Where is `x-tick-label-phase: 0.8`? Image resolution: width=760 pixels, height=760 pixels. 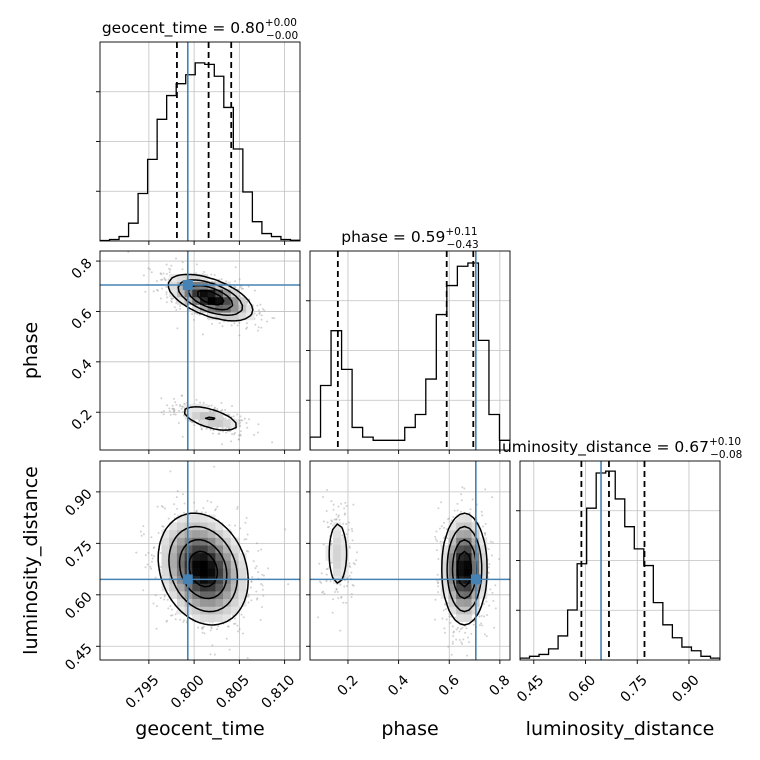
x-tick-label-phase: 0.8 is located at coordinates (499, 685).